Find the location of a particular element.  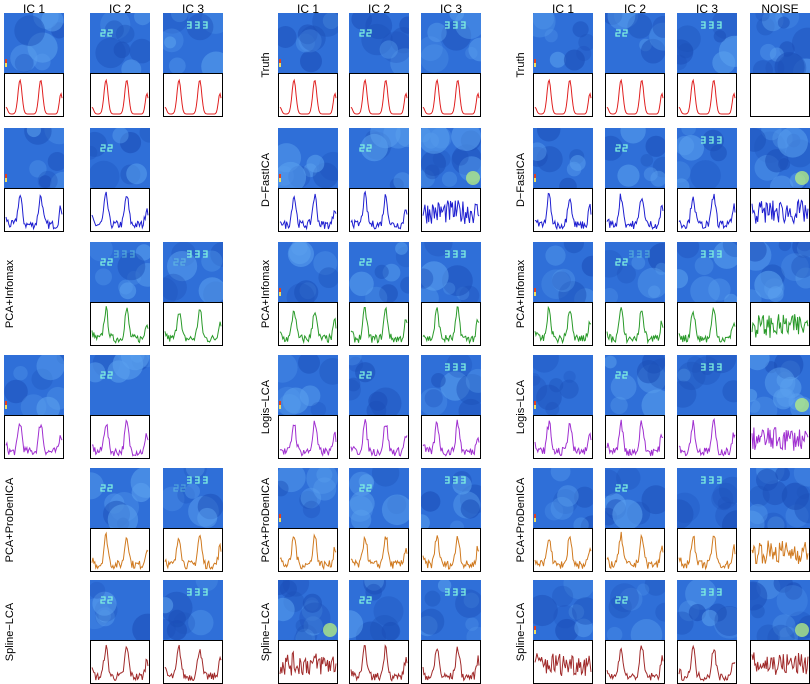

column-header: NOISE is located at coordinates (780, 9).